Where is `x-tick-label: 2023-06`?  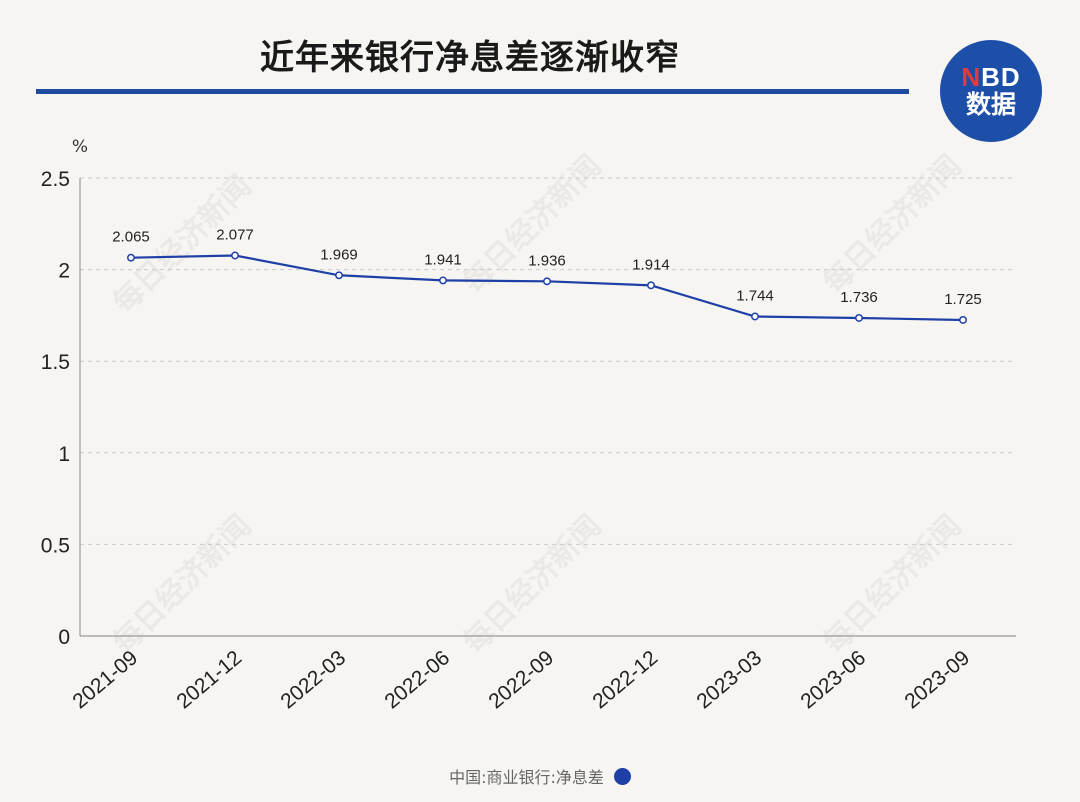
x-tick-label: 2023-06 is located at coordinates (833, 679).